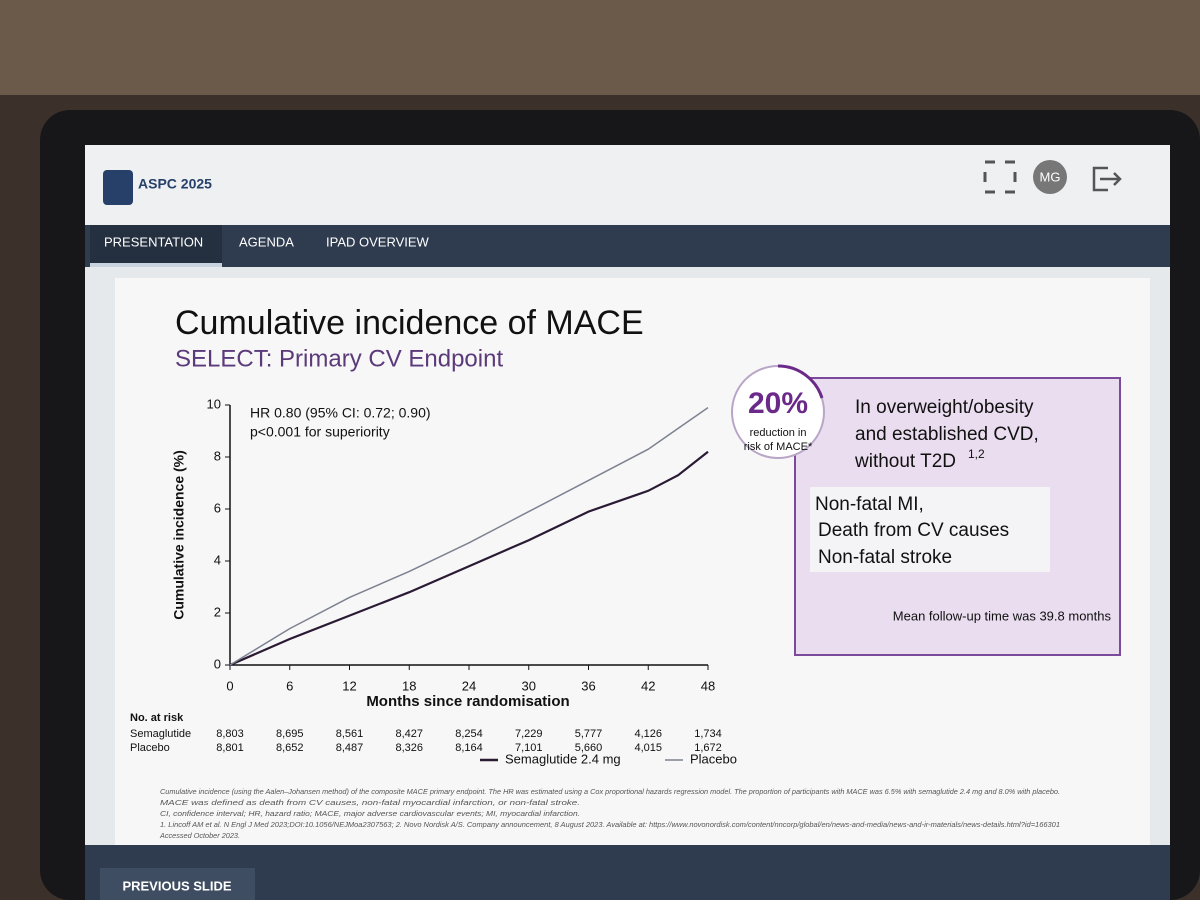 The width and height of the screenshot is (1200, 905). I want to click on risk-cell: 7,101, so click(529, 748).